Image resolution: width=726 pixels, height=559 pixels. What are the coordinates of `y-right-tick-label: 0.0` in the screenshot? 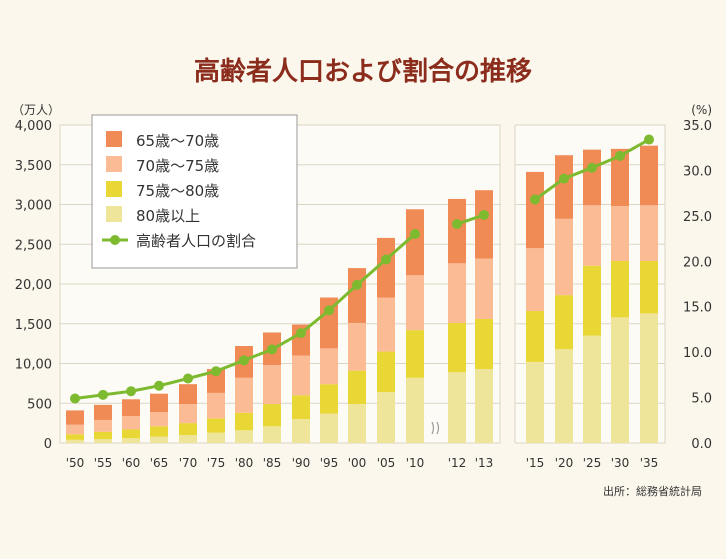 It's located at (701, 444).